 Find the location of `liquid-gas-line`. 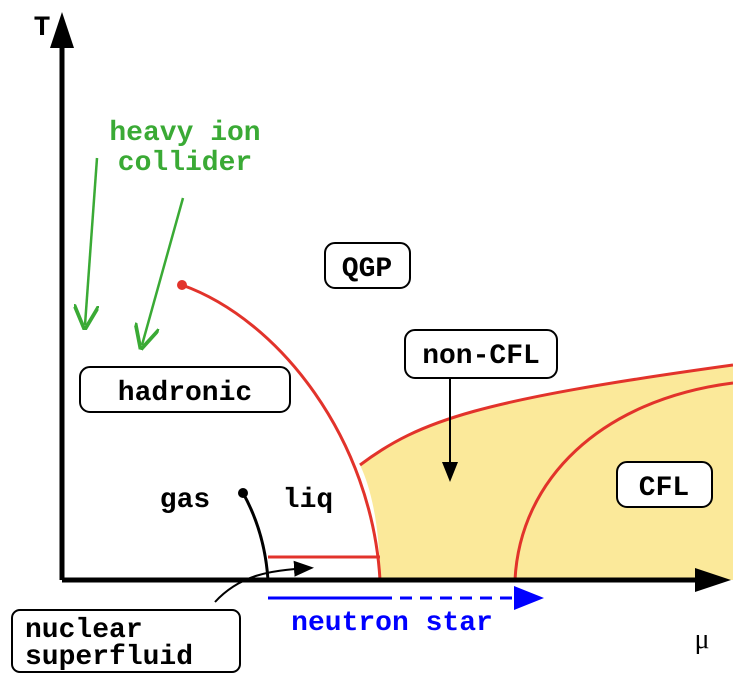

liquid-gas-line is located at coordinates (255, 536).